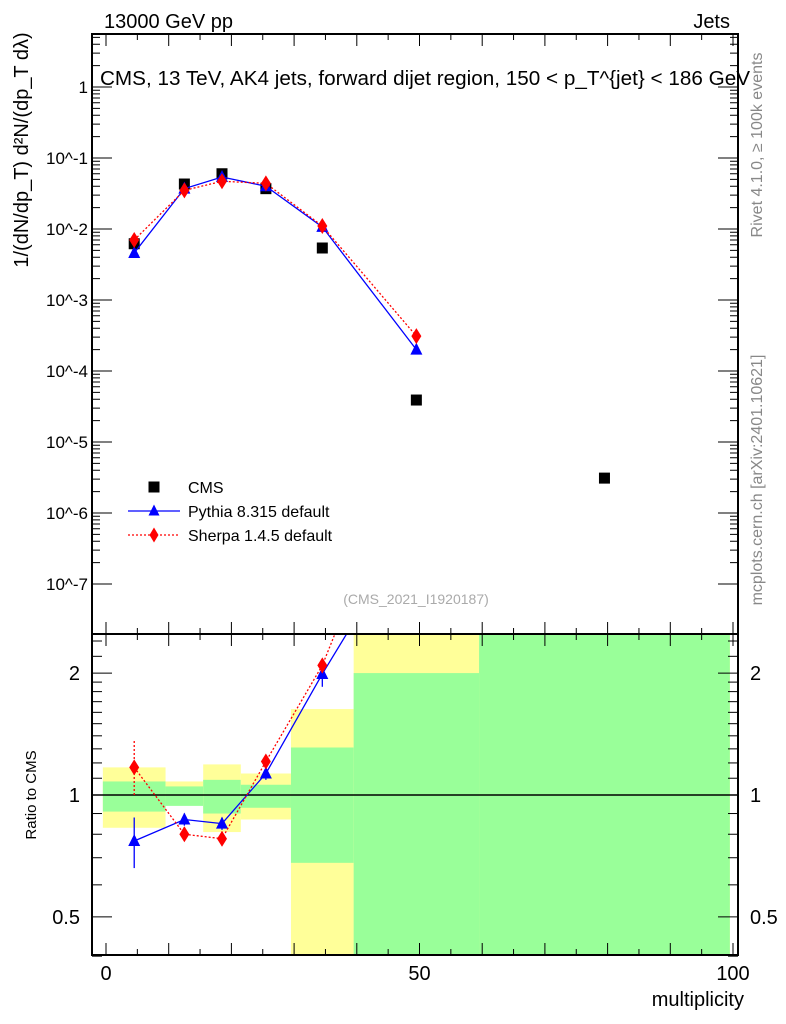  I want to click on x-tick-label: 0, so click(105, 974).